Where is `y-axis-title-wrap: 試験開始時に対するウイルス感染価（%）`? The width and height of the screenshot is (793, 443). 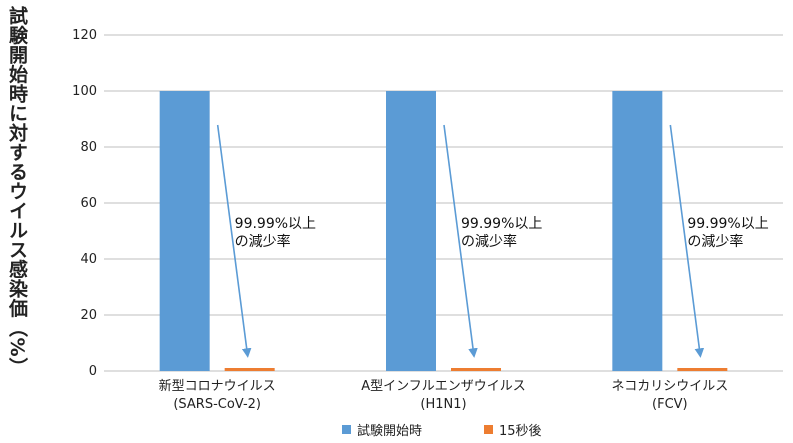 y-axis-title-wrap: 試験開始時に対するウイルス感染価（%） is located at coordinates (17, 191).